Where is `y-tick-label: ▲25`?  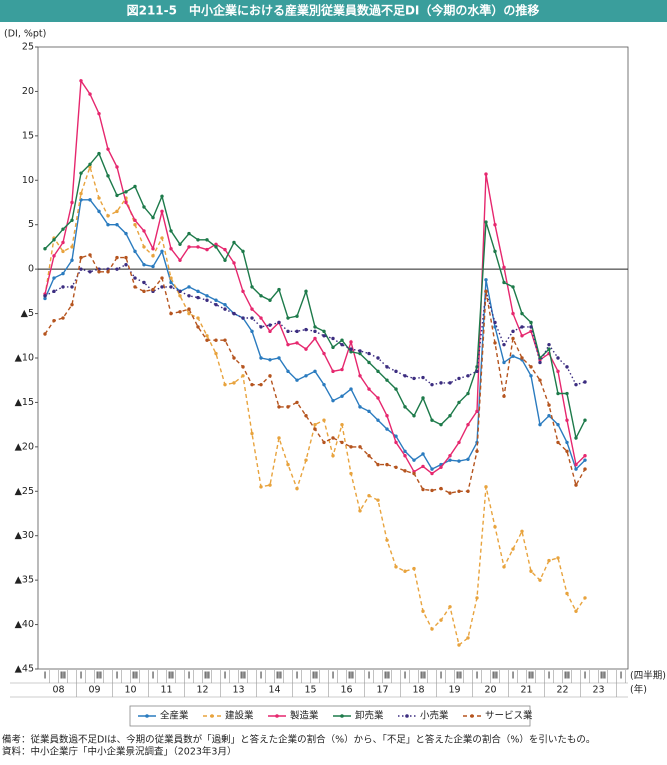
y-tick-label: ▲25 is located at coordinates (24, 491).